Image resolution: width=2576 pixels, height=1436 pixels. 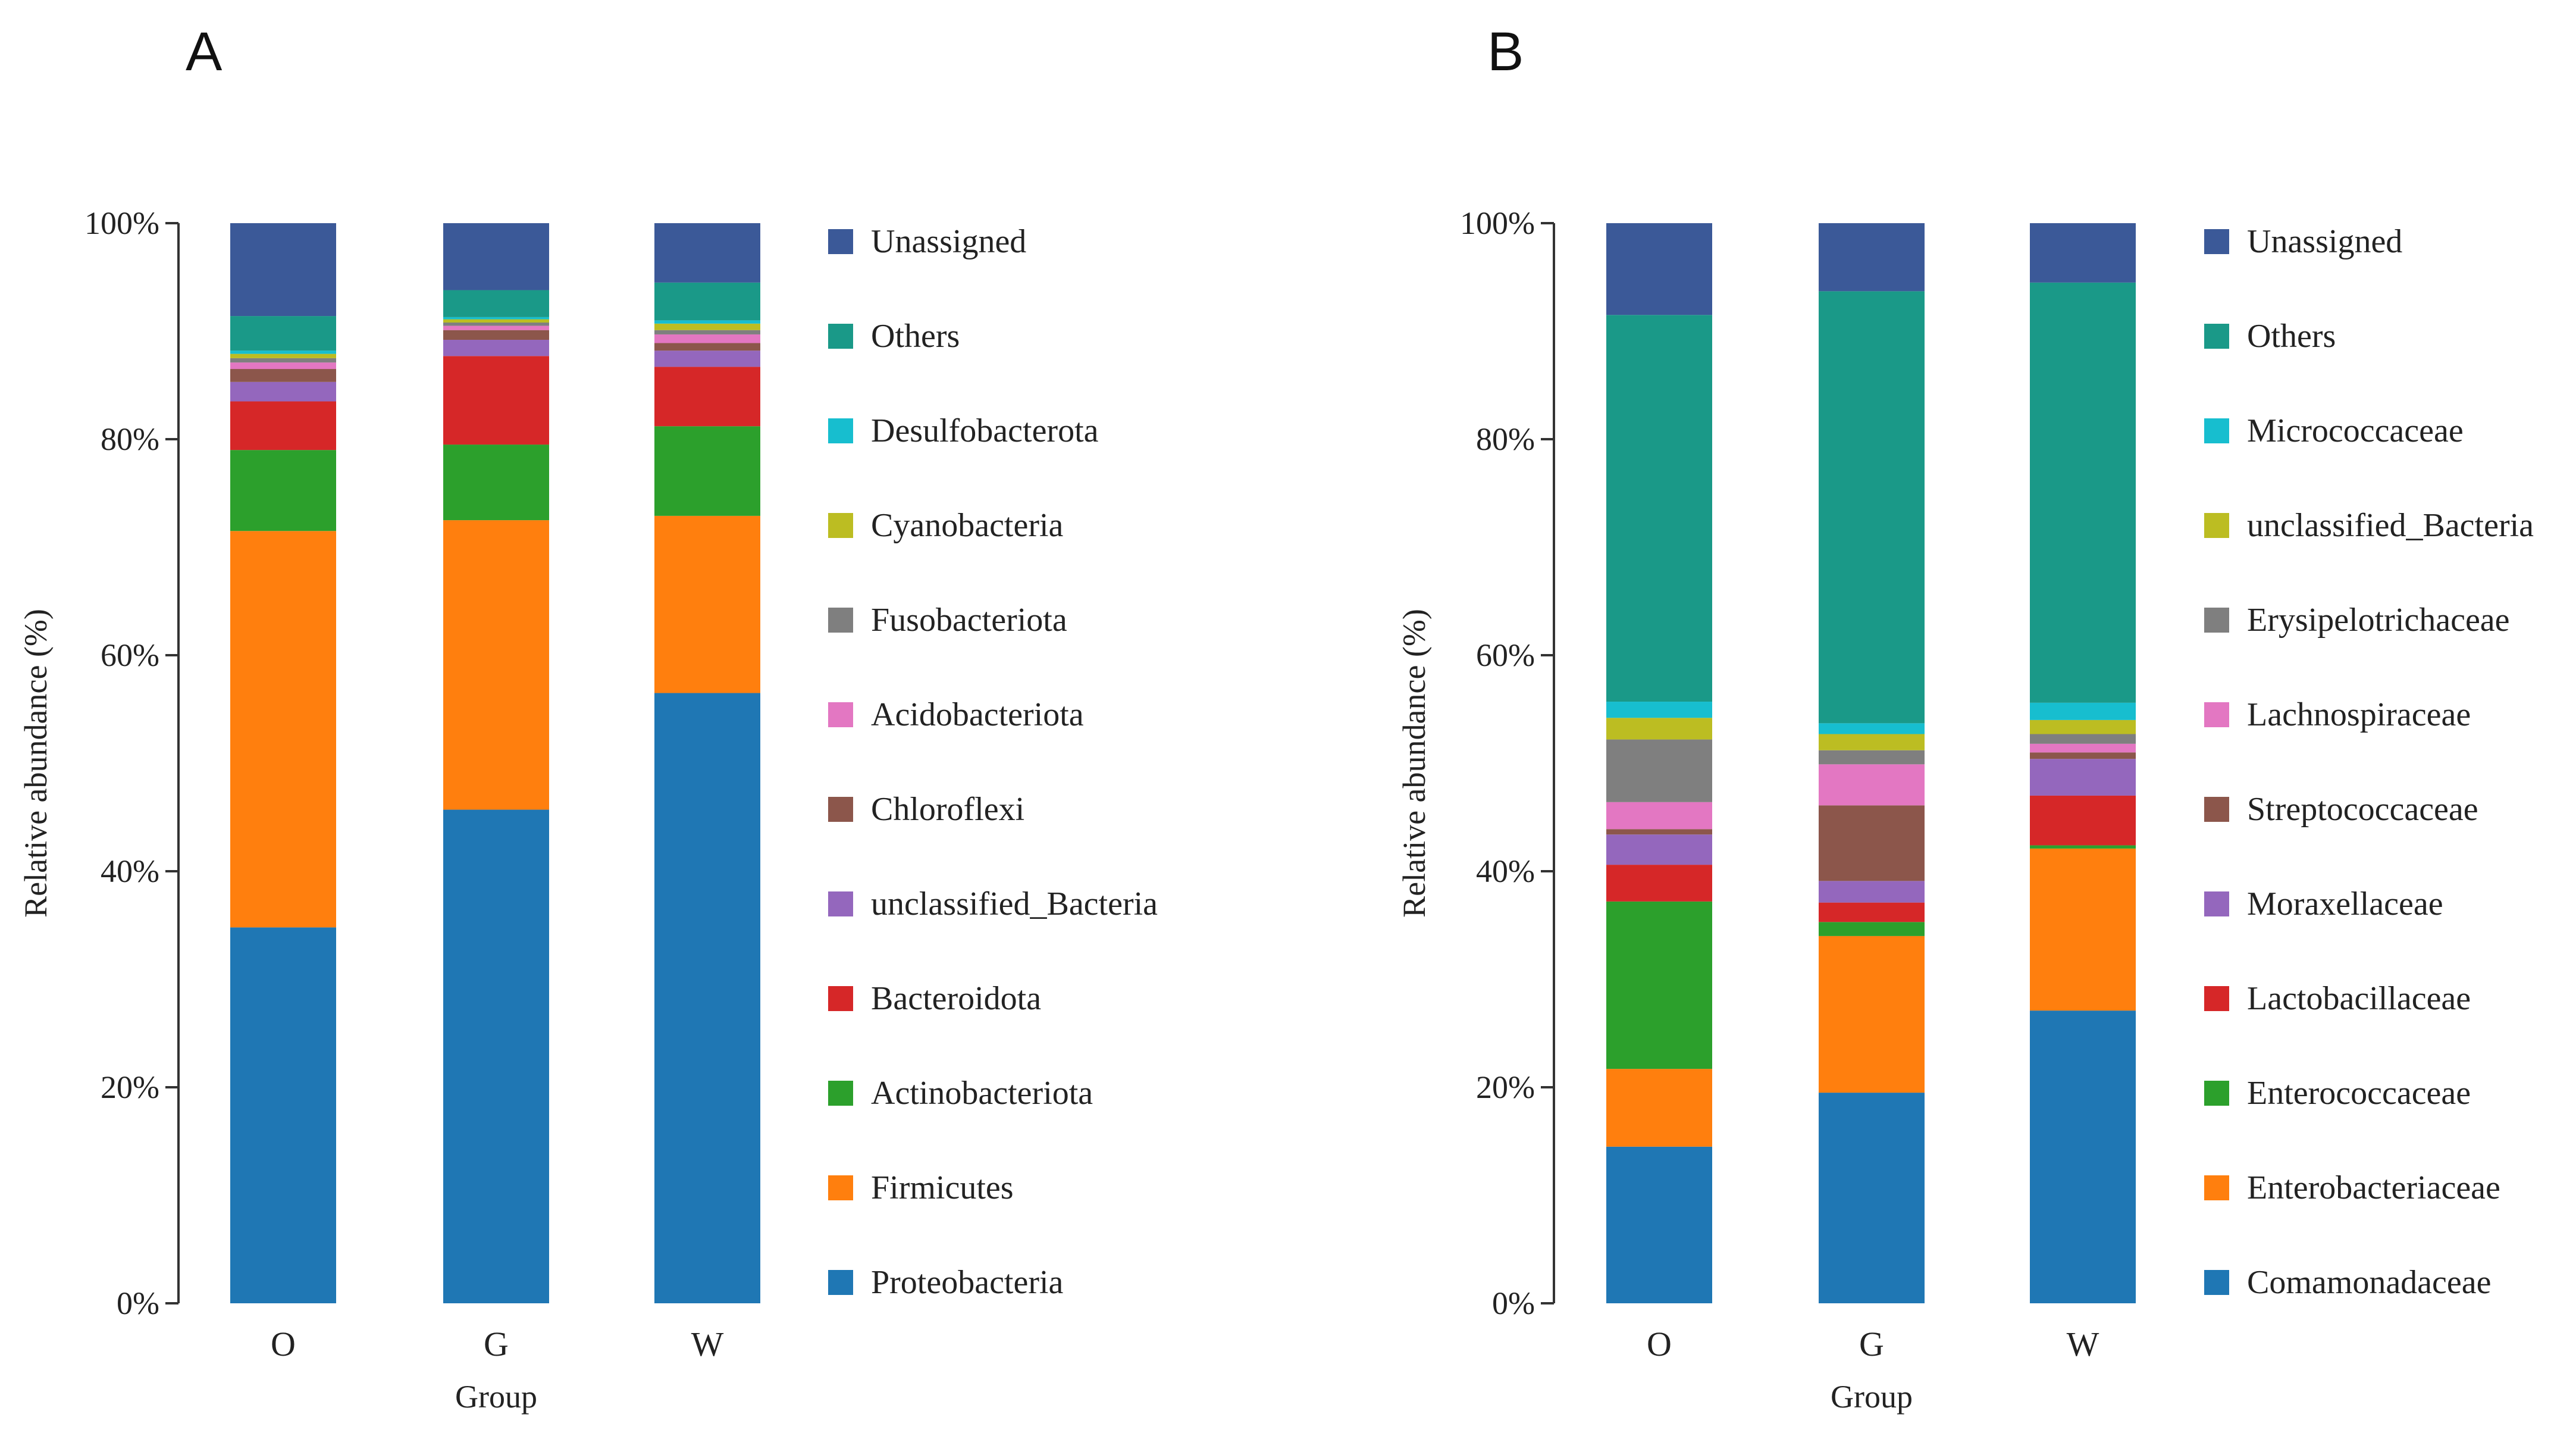 What do you see at coordinates (283, 355) in the screenshot?
I see `bar-segment-o-cyanobacteria` at bounding box center [283, 355].